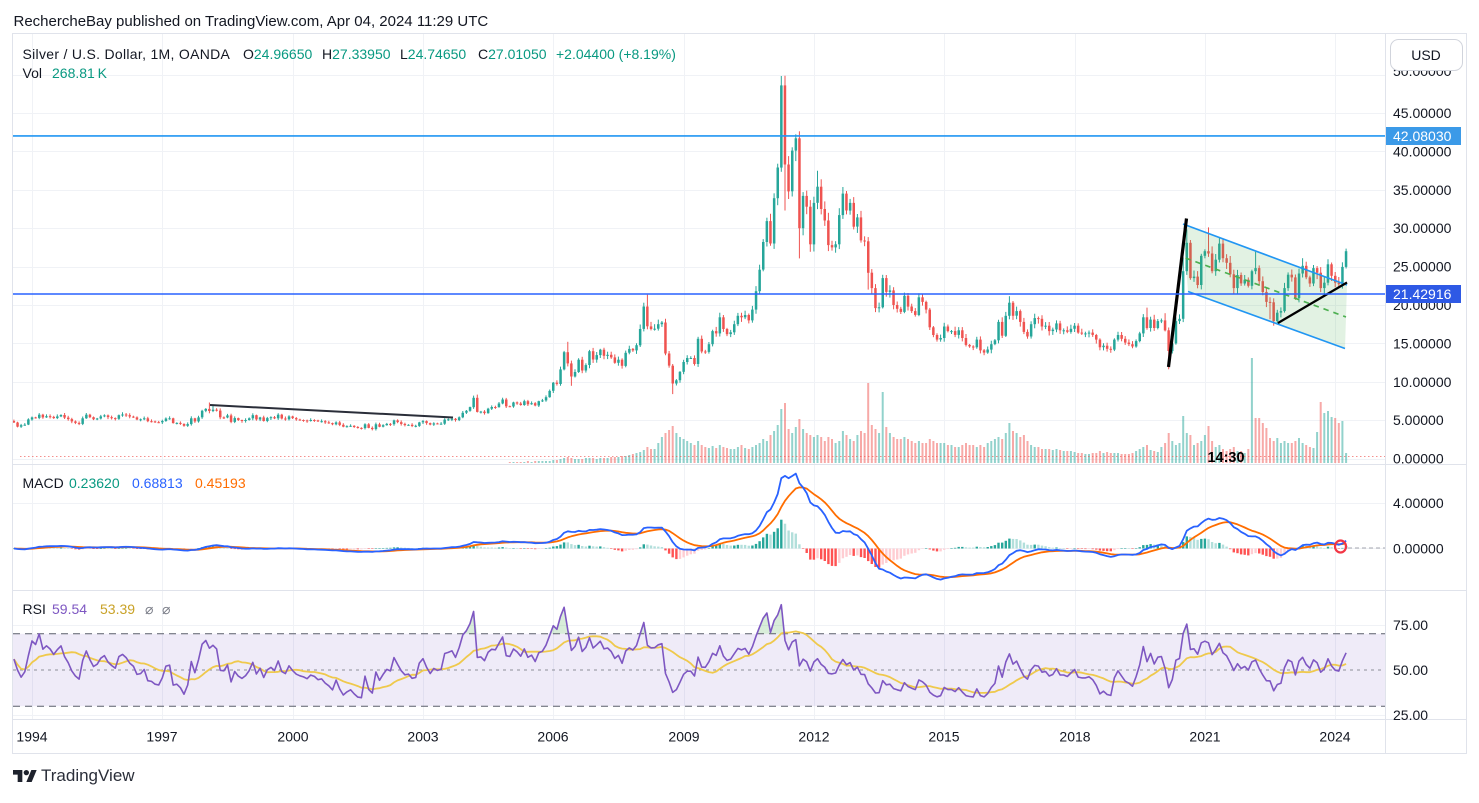 This screenshot has height=803, width=1479. Describe the element at coordinates (1418, 420) in the screenshot. I see `svg-text: 5.00000` at that location.